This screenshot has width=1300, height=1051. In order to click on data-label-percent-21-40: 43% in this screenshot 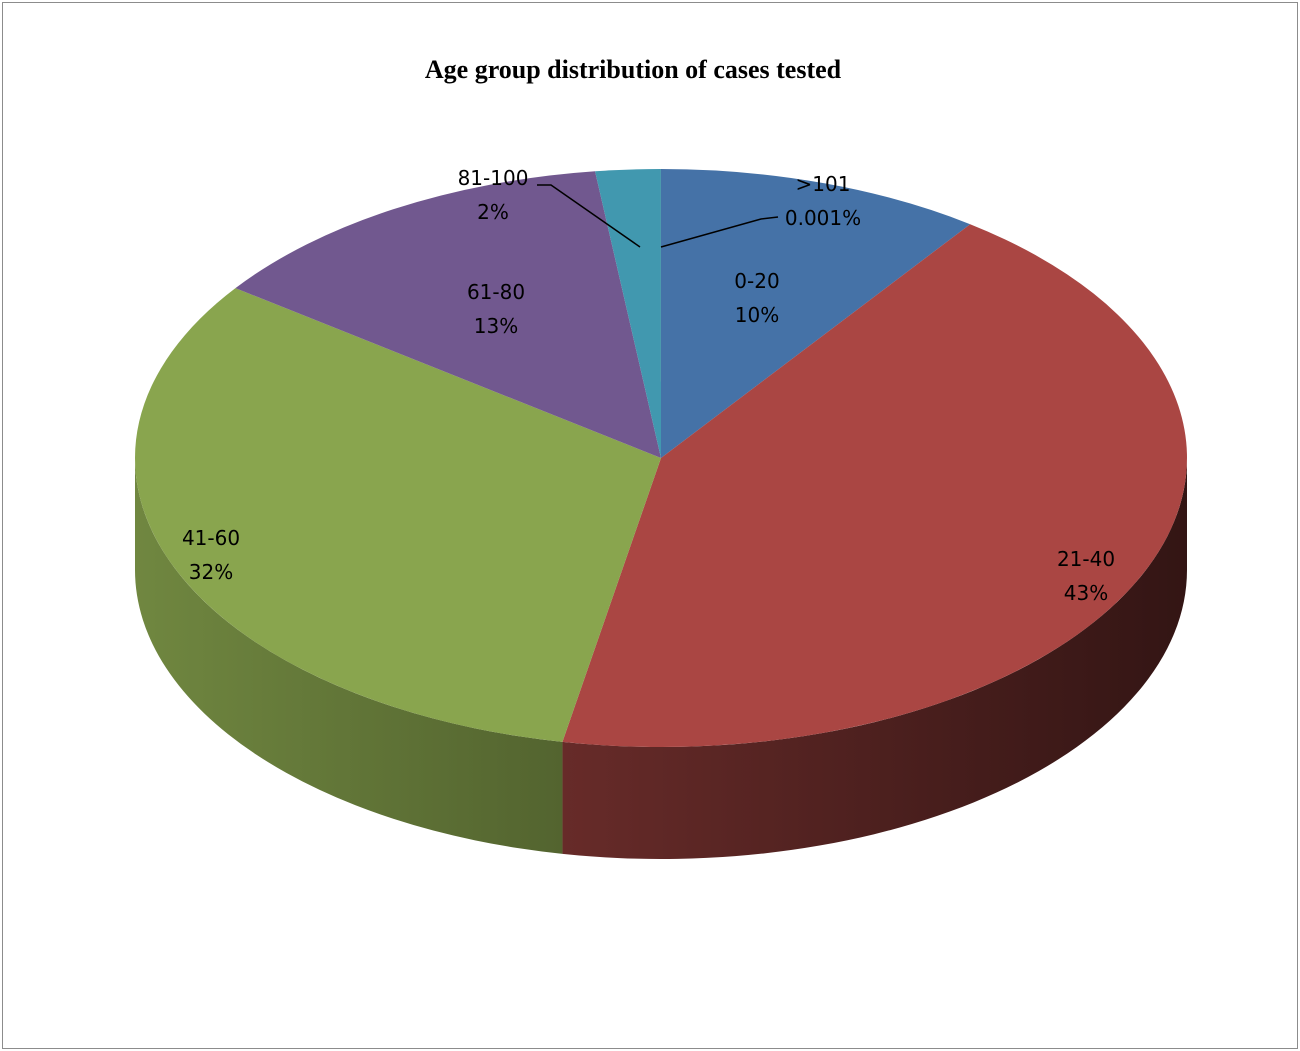, I will do `click(1086, 593)`.